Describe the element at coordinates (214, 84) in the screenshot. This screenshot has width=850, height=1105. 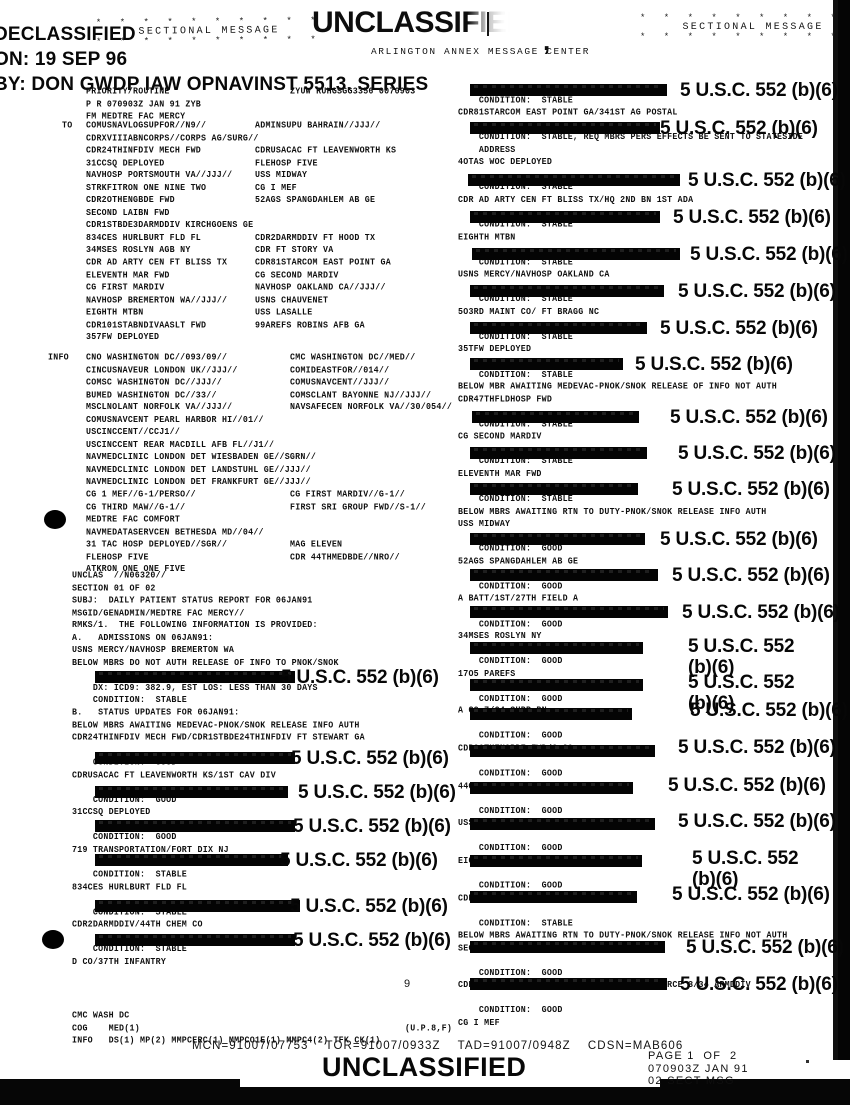
I see `declassified-by-line: BY: DON GWDP IAW OPNAVINST 5513. SERIES` at that location.